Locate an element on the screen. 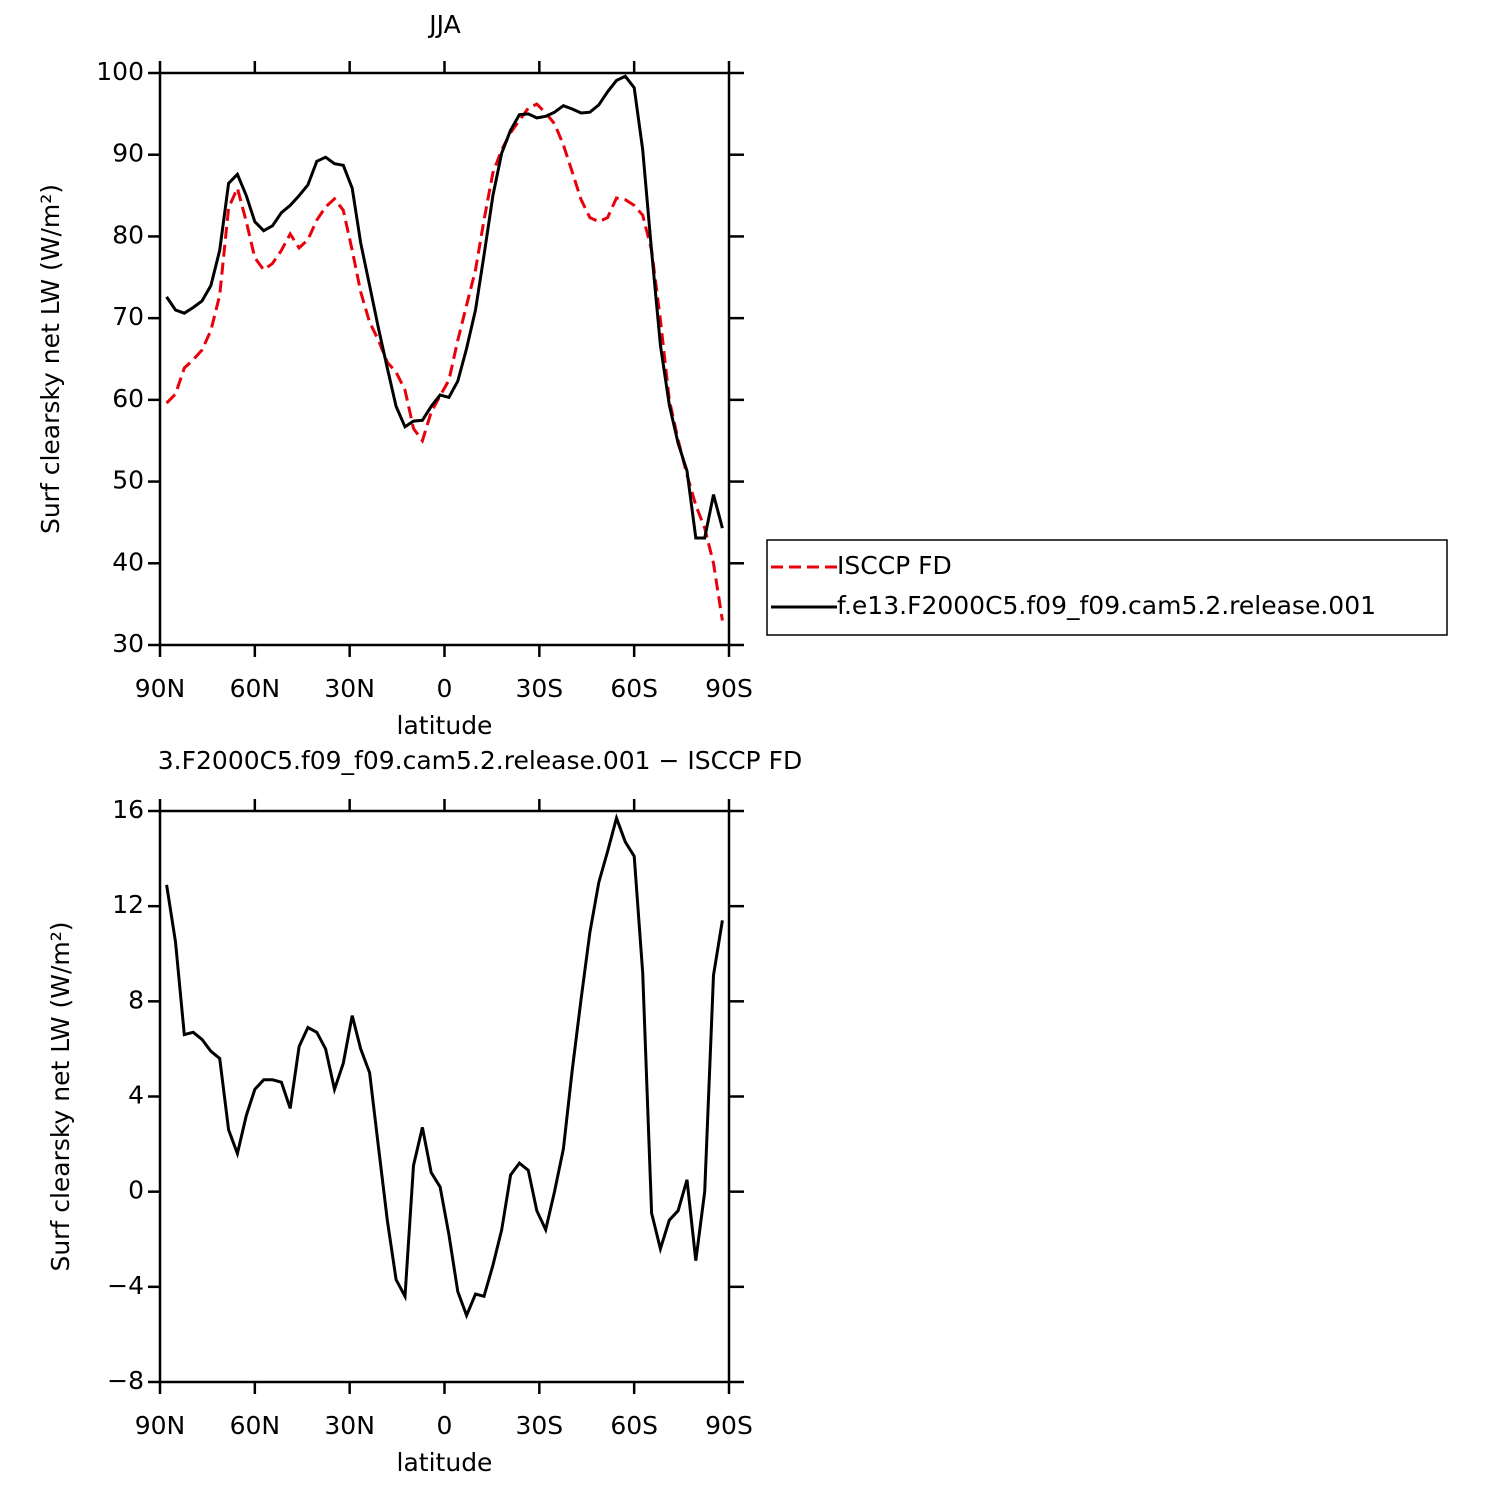  y-tick-label: 80 is located at coordinates (128, 234).